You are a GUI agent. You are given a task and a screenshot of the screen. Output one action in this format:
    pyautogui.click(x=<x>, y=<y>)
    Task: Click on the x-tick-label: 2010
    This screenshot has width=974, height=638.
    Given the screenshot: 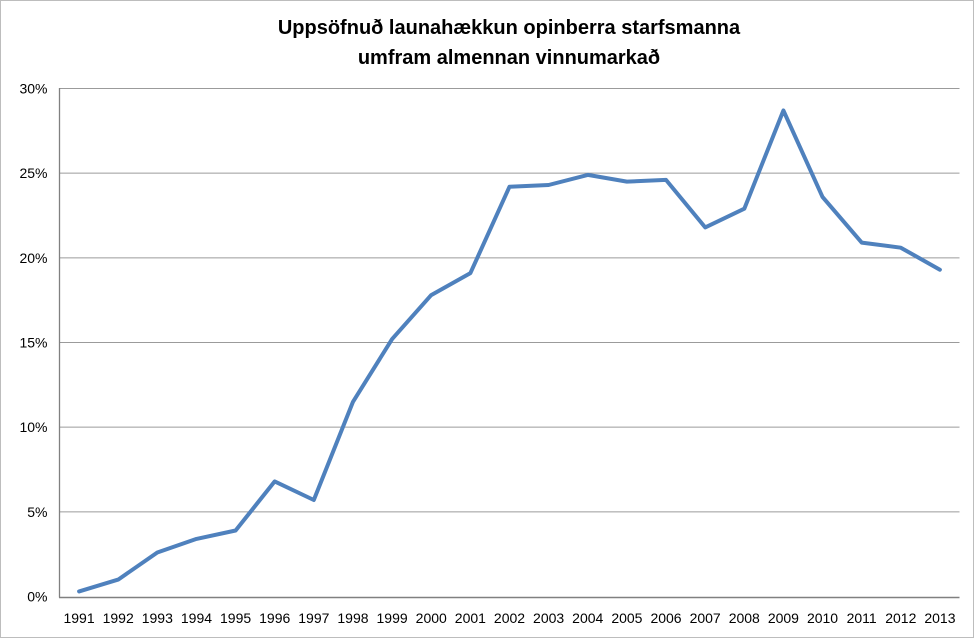 What is the action you would take?
    pyautogui.click(x=822, y=618)
    